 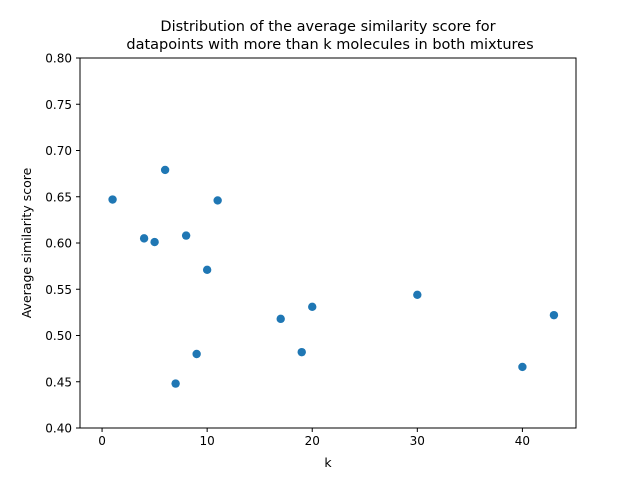 What do you see at coordinates (58, 59) in the screenshot?
I see `y-tick-label: 0.80` at bounding box center [58, 59].